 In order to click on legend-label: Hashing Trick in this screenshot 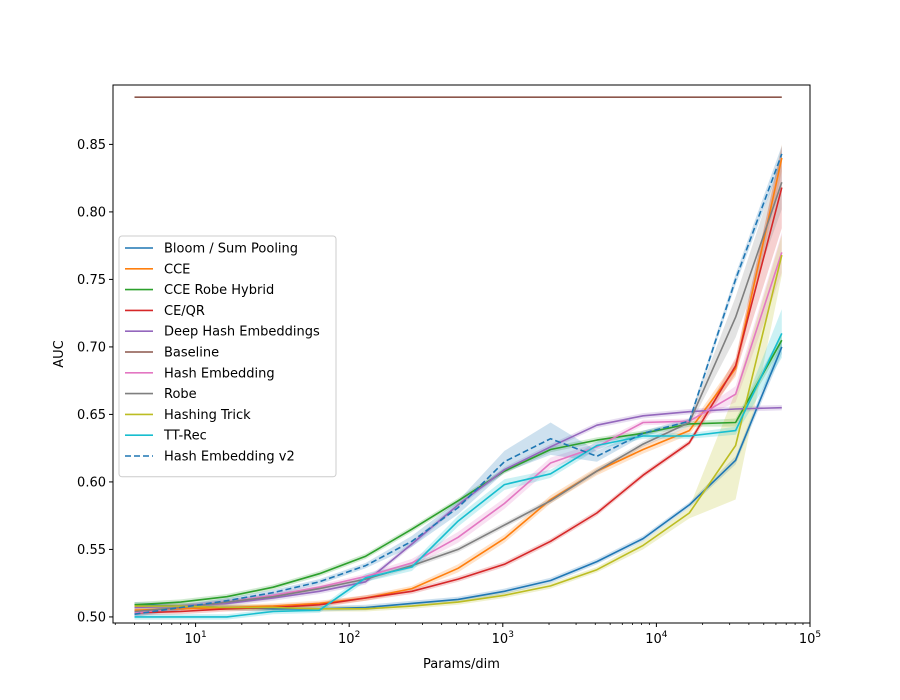, I will do `click(207, 415)`.